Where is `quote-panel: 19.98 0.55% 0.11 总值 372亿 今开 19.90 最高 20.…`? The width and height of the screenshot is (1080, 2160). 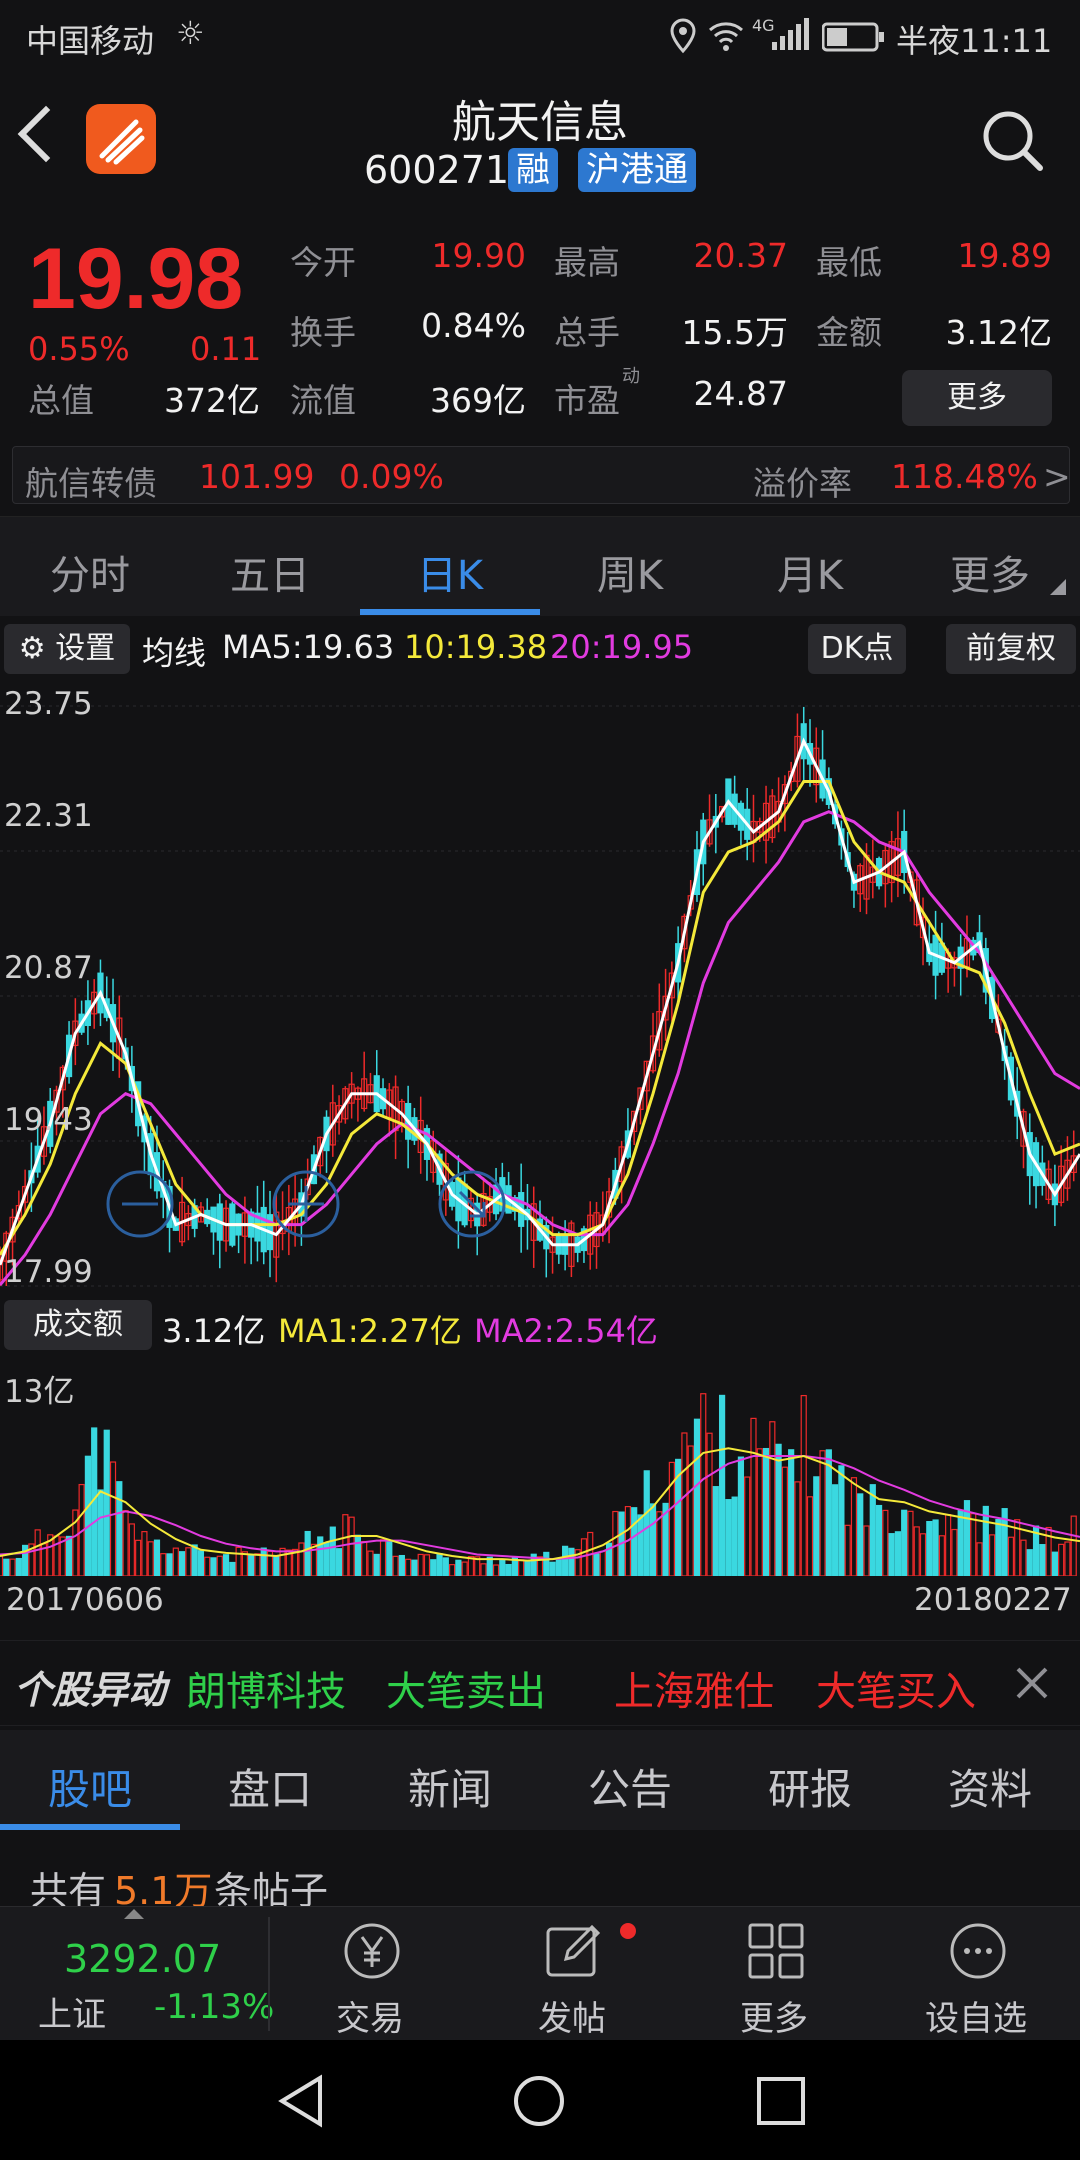 quote-panel: 19.98 0.55% 0.11 总值 372亿 今开 19.90 最高 20.… is located at coordinates (540, 327).